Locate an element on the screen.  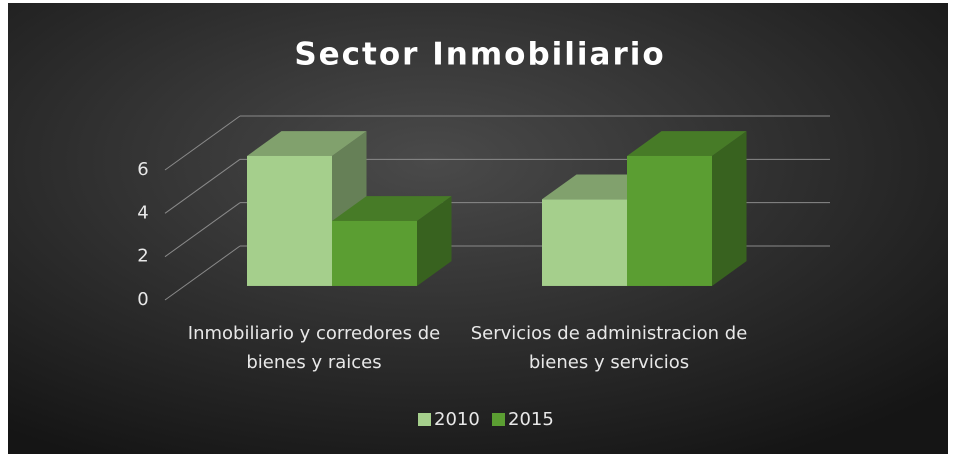
y-tick-label: 6 is located at coordinates (142, 169).